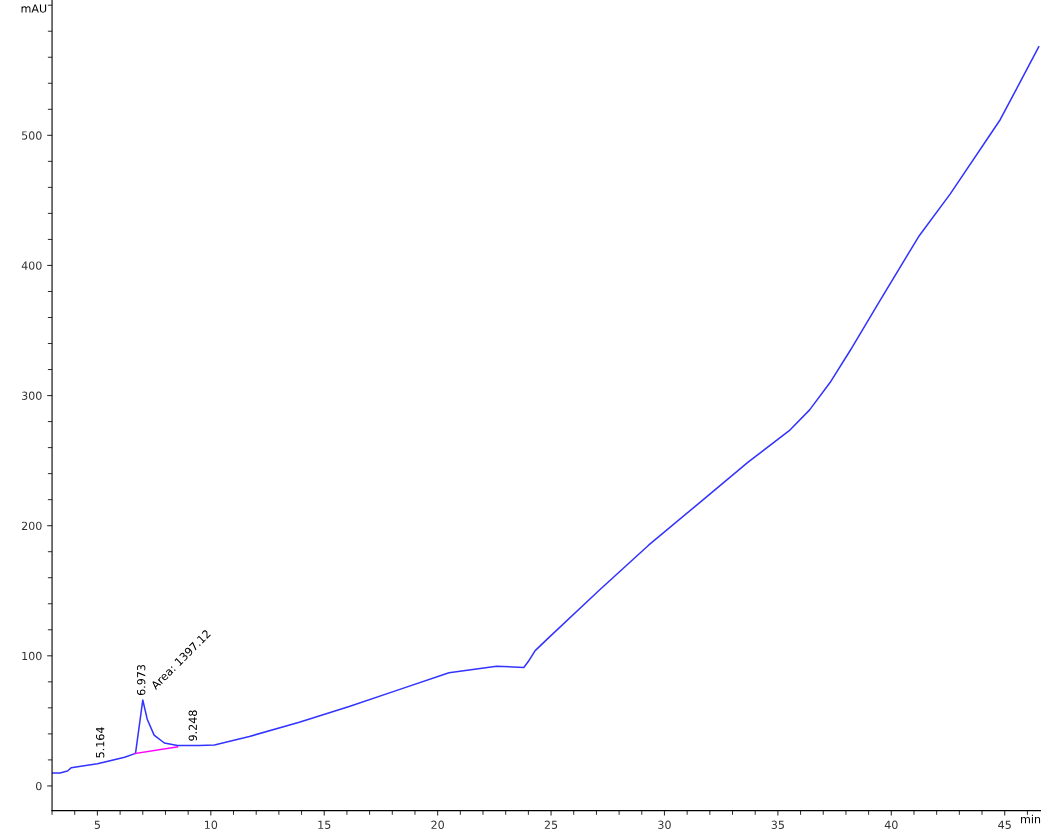 This screenshot has width=1041, height=834. Describe the element at coordinates (1004, 824) in the screenshot. I see `x-tick-label: 45` at that location.